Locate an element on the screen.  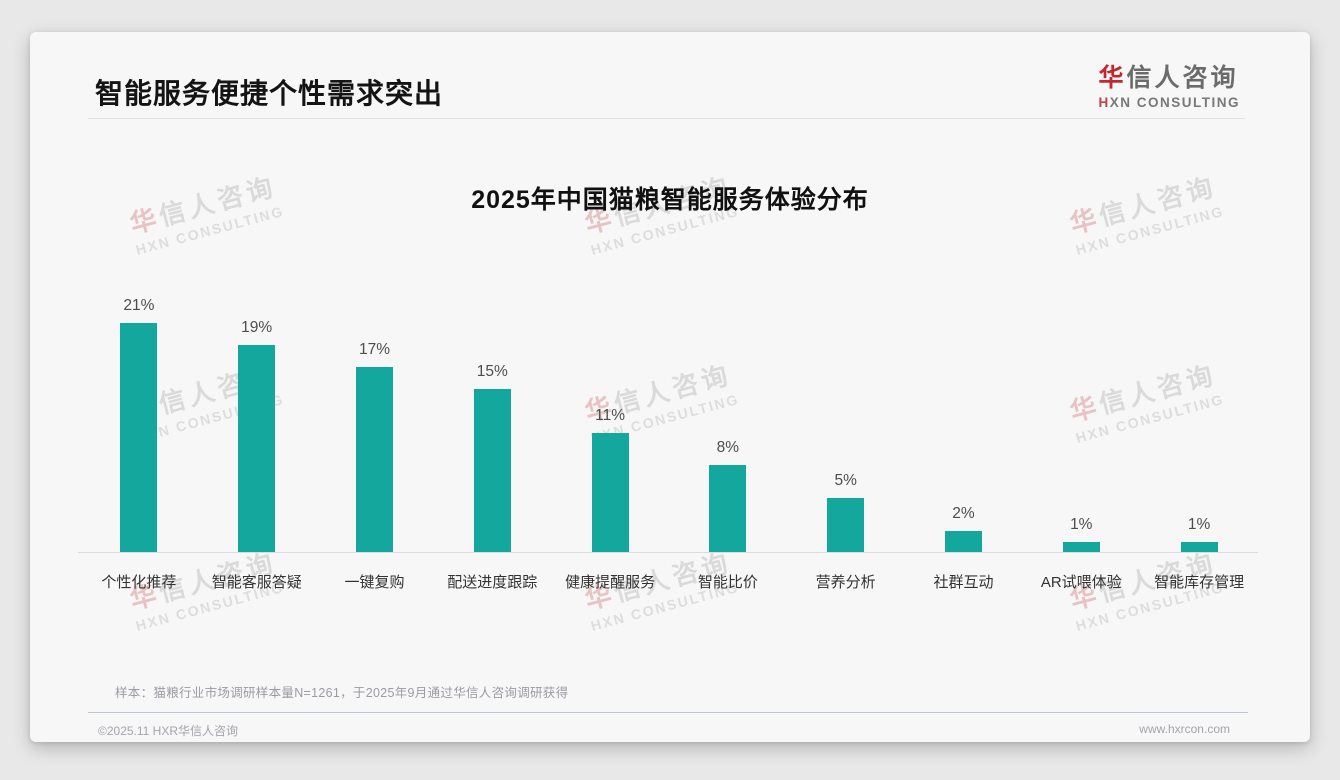
bar-value-label: 15% is located at coordinates (492, 371).